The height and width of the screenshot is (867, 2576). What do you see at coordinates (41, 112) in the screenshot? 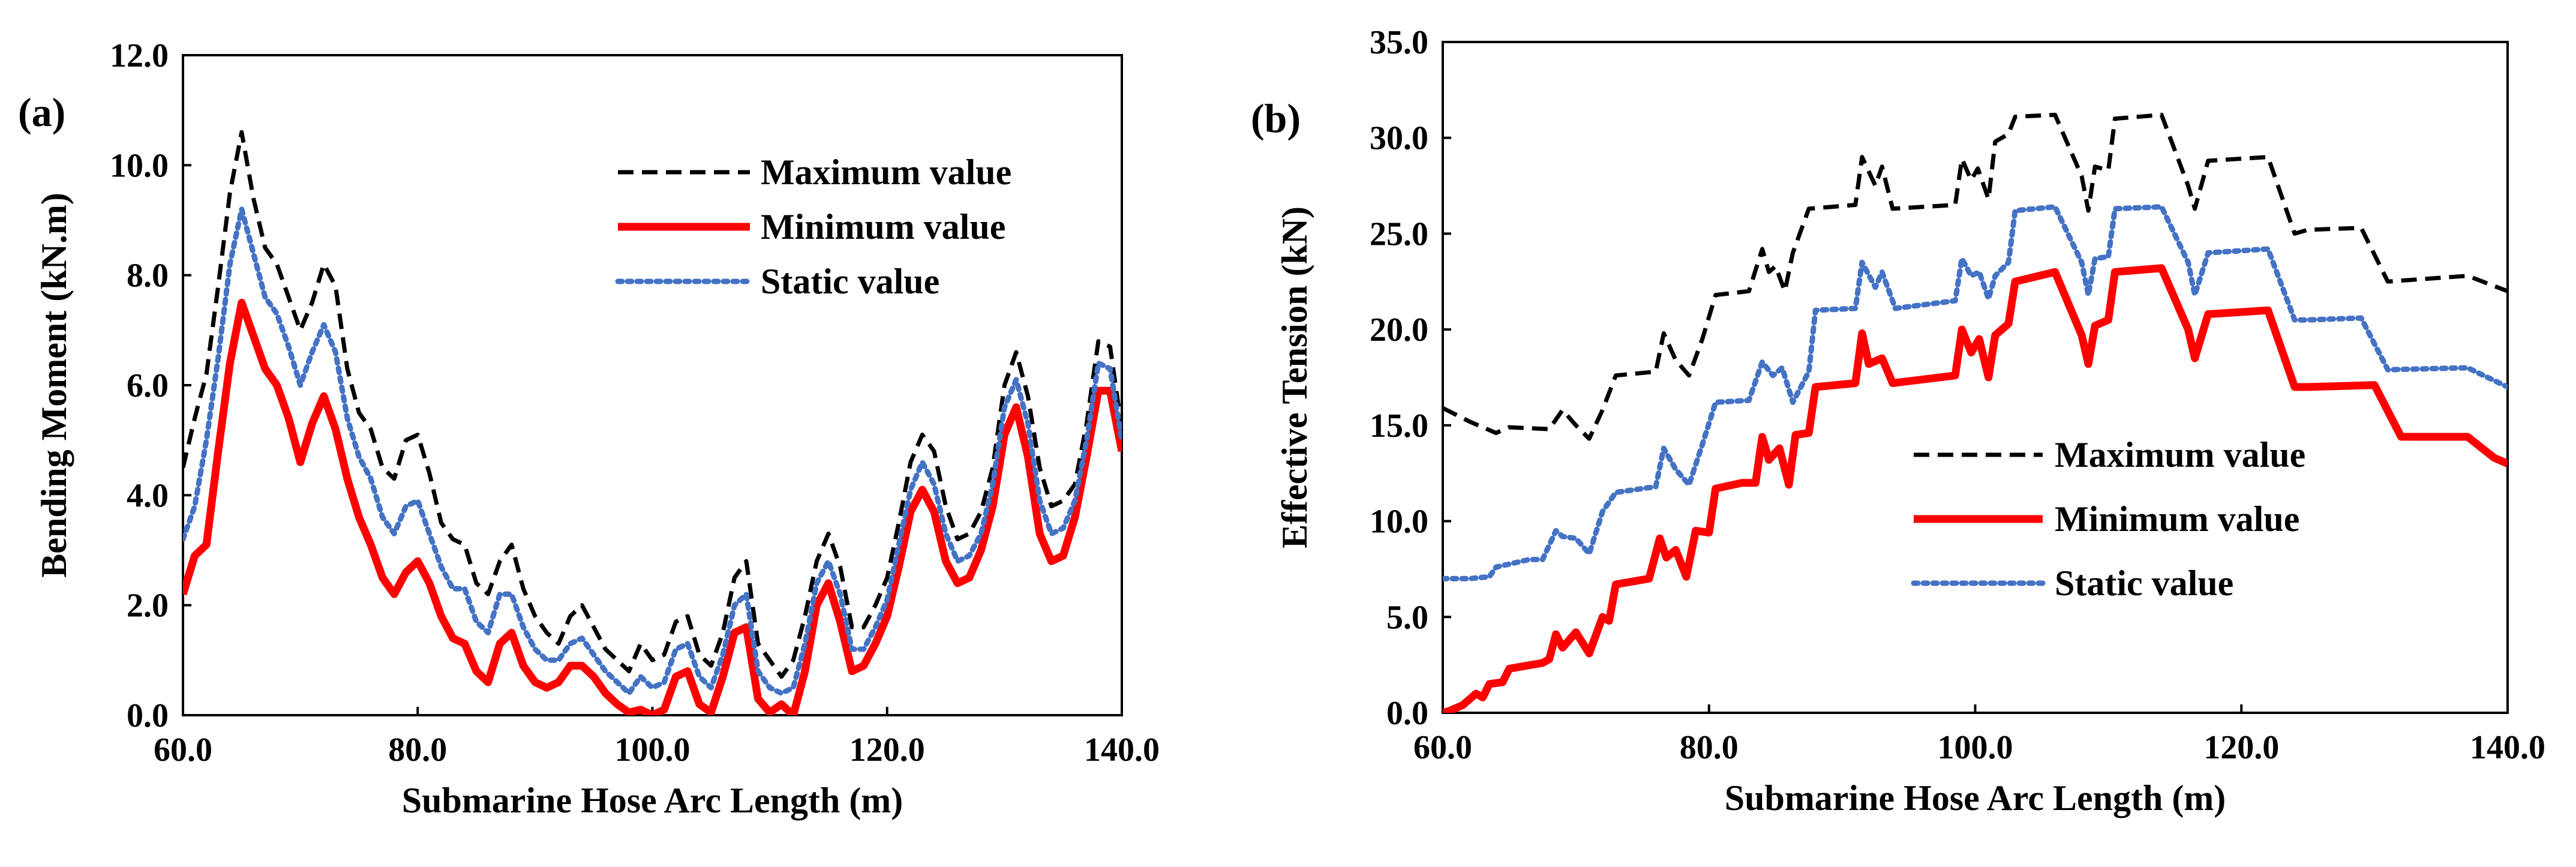
I see `panel-label: (a)` at bounding box center [41, 112].